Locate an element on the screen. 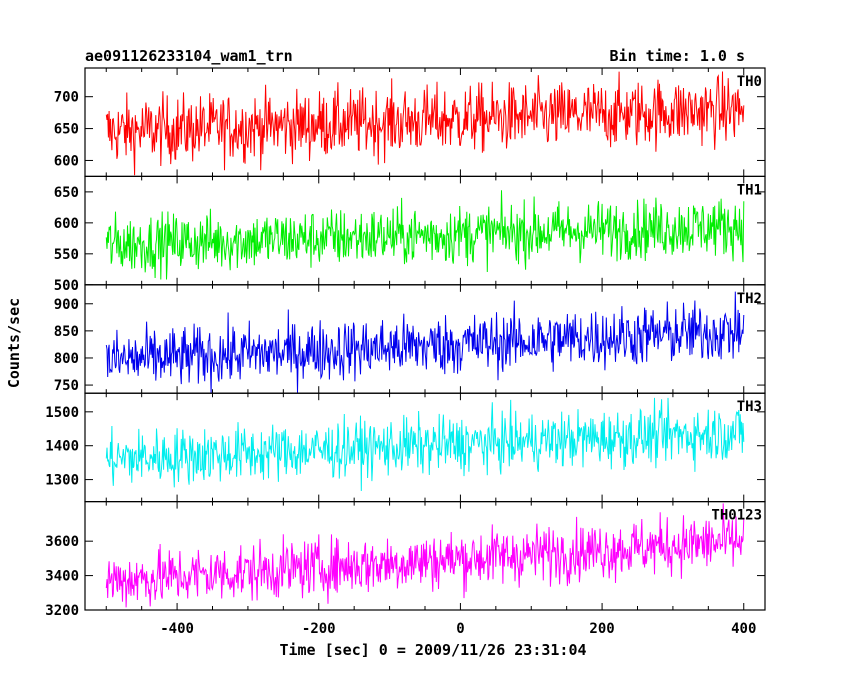  x-axis-label: Time [sec] 0 = 2009/11/26 23:31:04 is located at coordinates (432, 650).